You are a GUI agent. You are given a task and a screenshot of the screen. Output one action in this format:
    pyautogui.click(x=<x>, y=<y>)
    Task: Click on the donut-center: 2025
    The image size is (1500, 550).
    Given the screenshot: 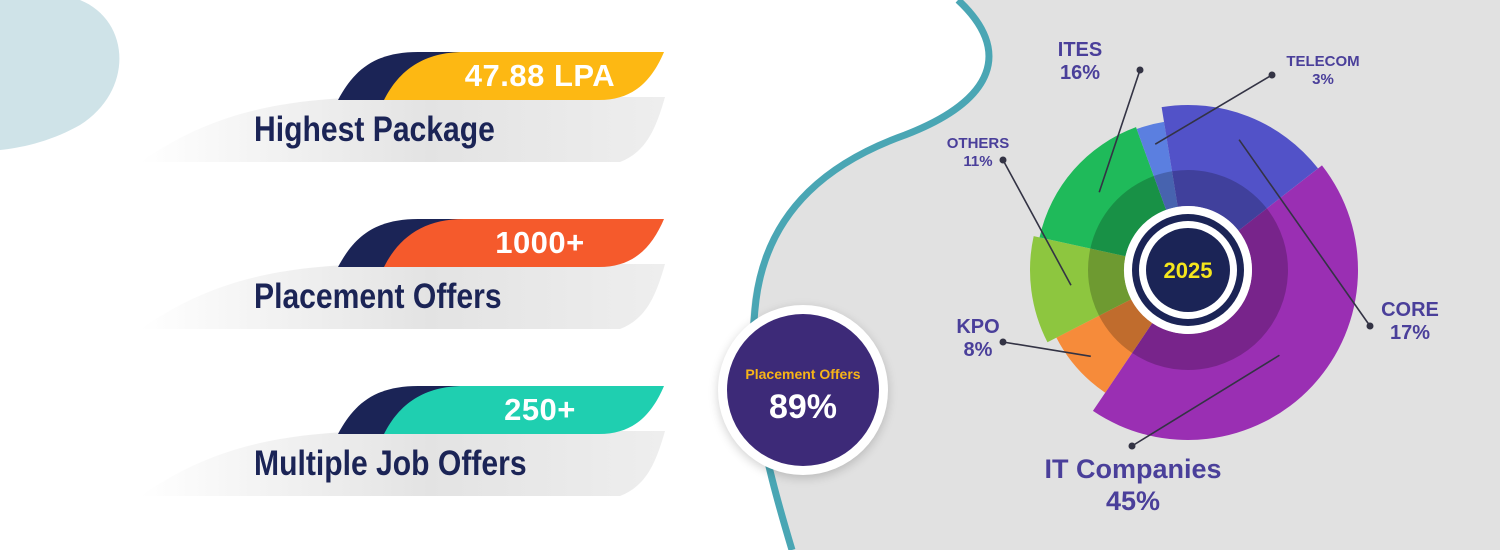 What is the action you would take?
    pyautogui.click(x=1188, y=270)
    